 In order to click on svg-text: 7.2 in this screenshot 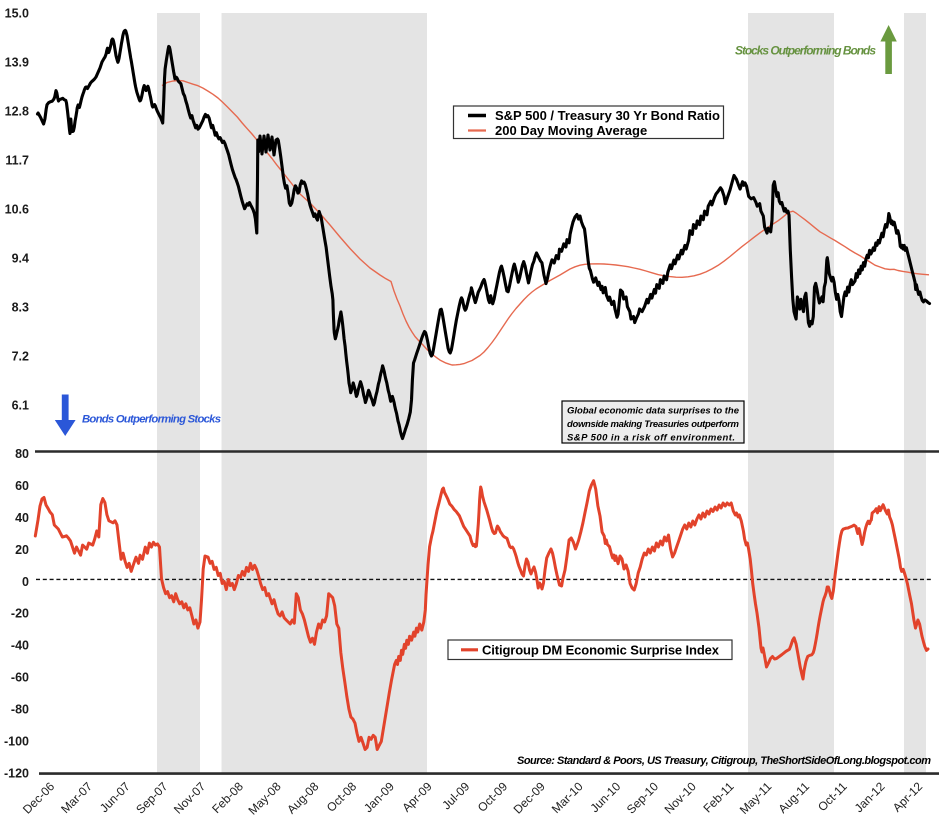, I will do `click(20, 356)`.